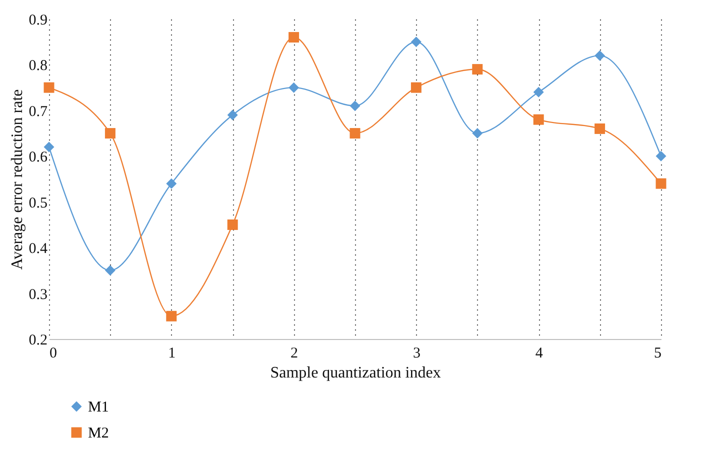  Describe the element at coordinates (38, 249) in the screenshot. I see `y-tick-label: 0.4` at that location.